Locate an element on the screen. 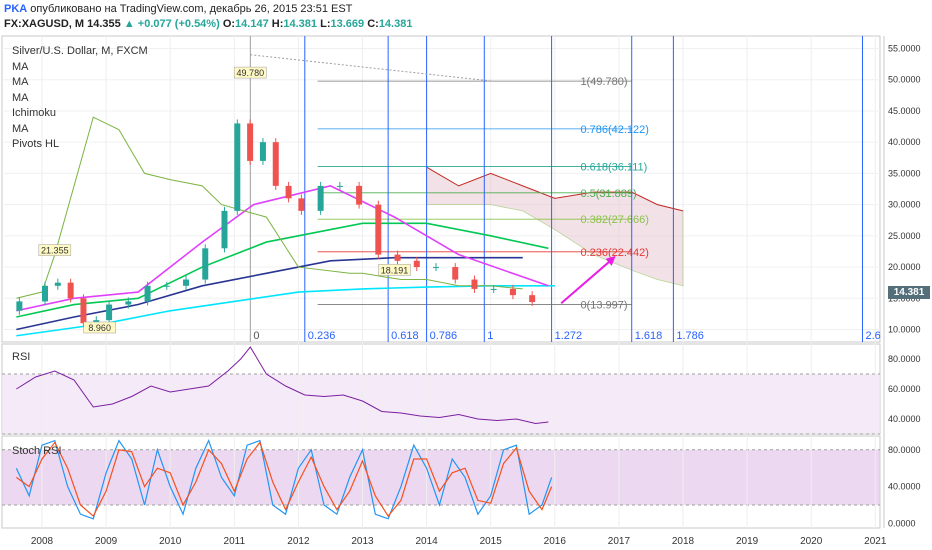 This screenshot has height=550, width=932. author-link: PKA is located at coordinates (16, 9).